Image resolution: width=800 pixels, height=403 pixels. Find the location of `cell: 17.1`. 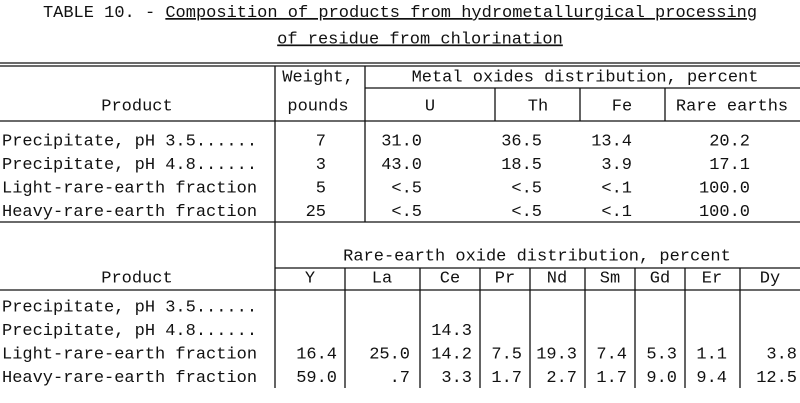

cell: 17.1 is located at coordinates (729, 165).